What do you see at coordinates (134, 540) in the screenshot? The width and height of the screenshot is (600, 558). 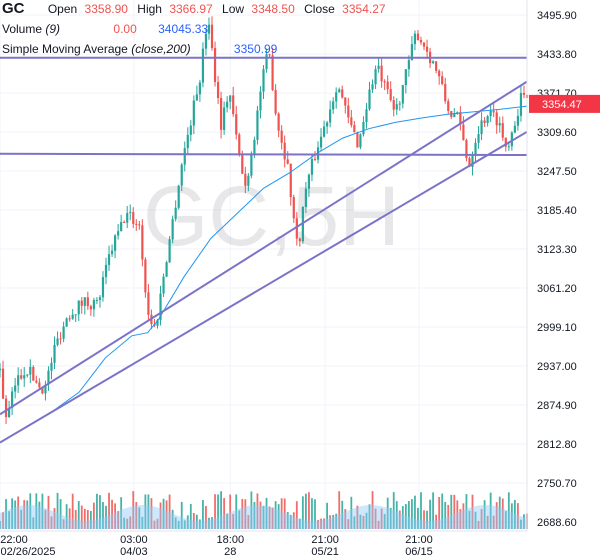 I see `x-tick-label-top: 03:00` at bounding box center [134, 540].